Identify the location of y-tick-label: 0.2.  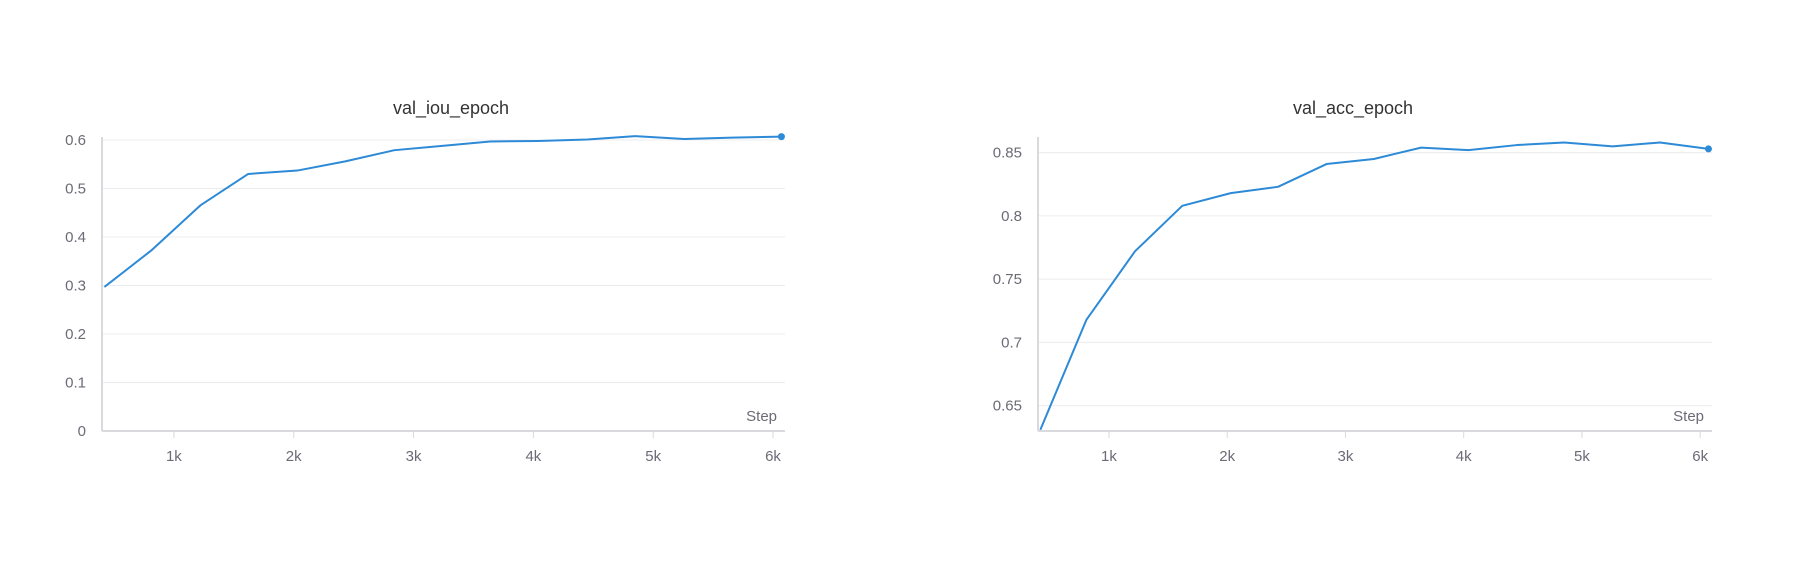
(75, 334).